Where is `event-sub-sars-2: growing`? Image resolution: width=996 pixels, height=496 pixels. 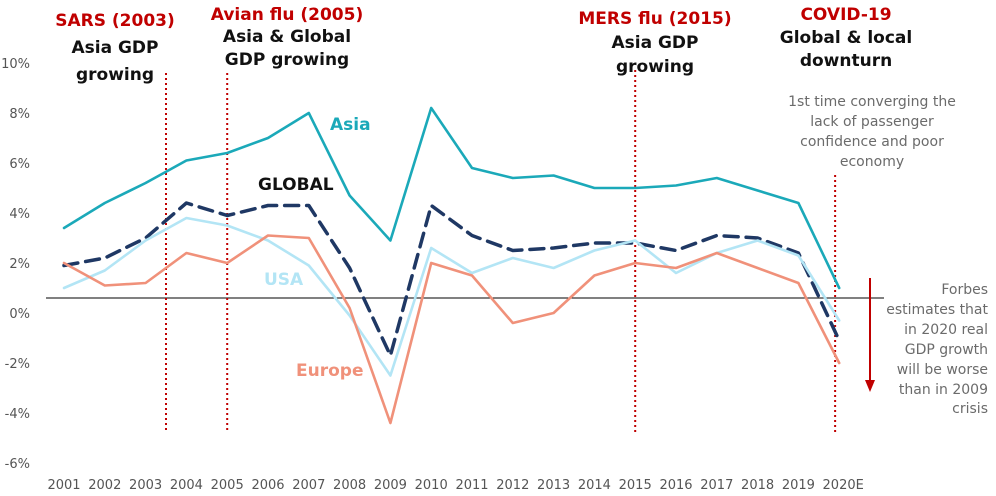 event-sub-sars-2: growing is located at coordinates (115, 75).